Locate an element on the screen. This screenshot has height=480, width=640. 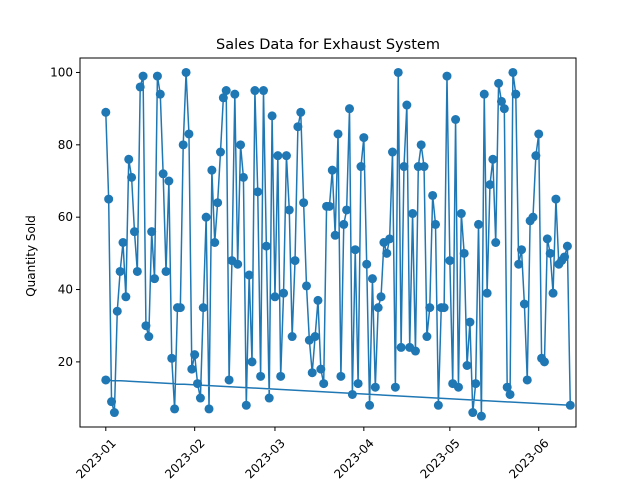
y-tick-label: 20 is located at coordinates (65, 362).